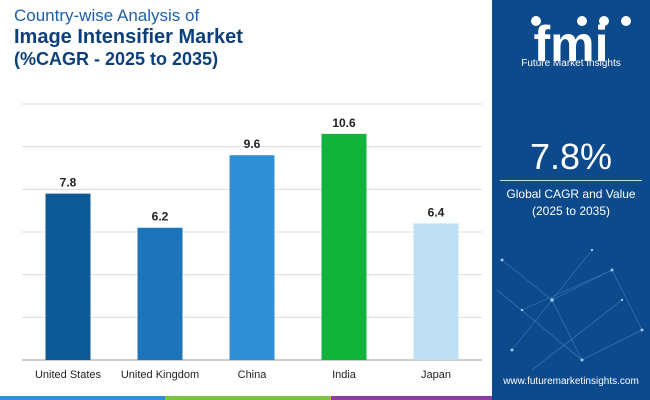 The height and width of the screenshot is (400, 650). What do you see at coordinates (571, 381) in the screenshot?
I see `website-url: www.futuremarketinsights.com` at bounding box center [571, 381].